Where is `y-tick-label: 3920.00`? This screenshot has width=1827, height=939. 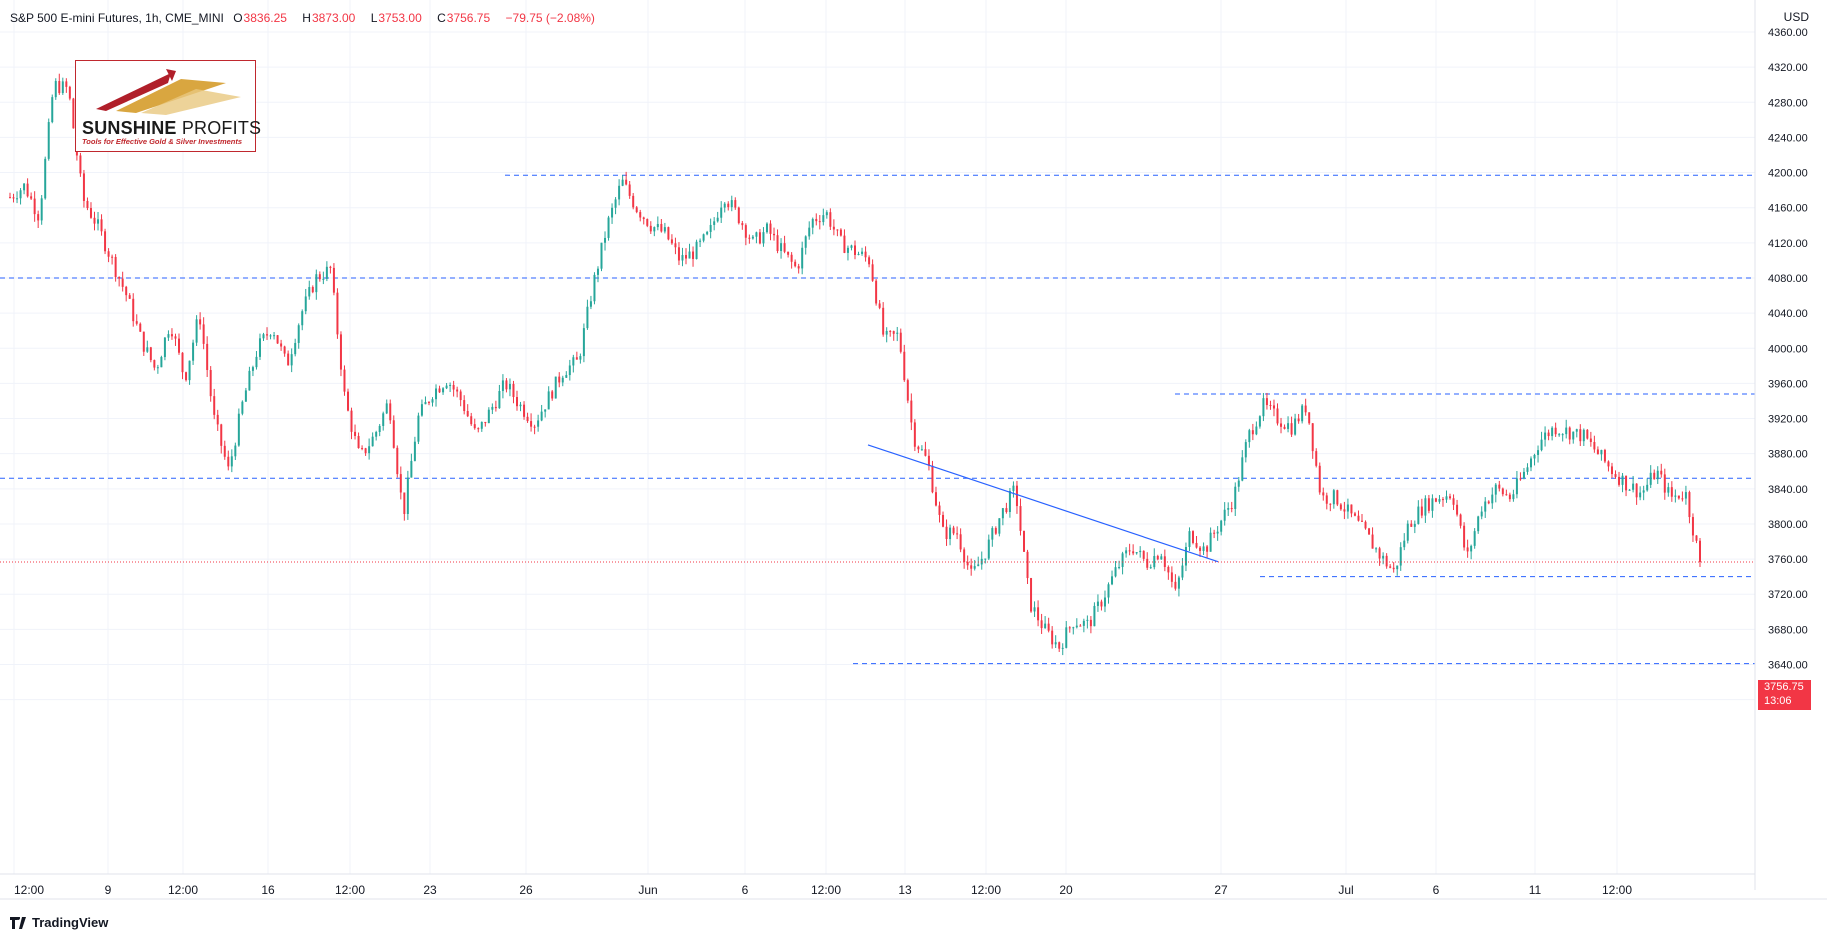
y-tick-label: 3920.00 is located at coordinates (1788, 420).